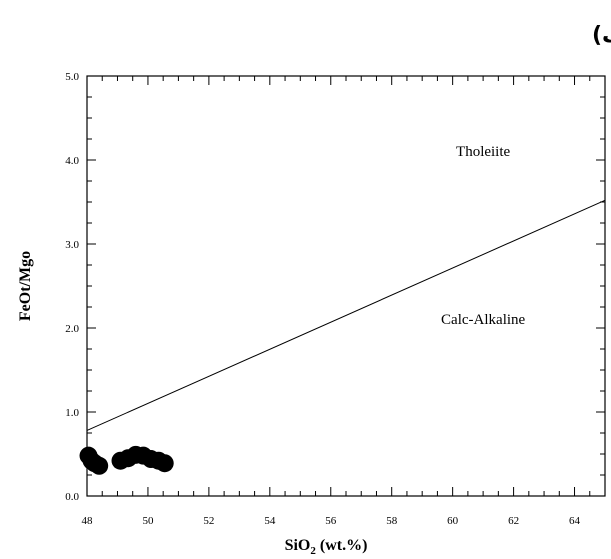  Describe the element at coordinates (483, 320) in the screenshot. I see `region-label: Calc-Alkaline` at that location.